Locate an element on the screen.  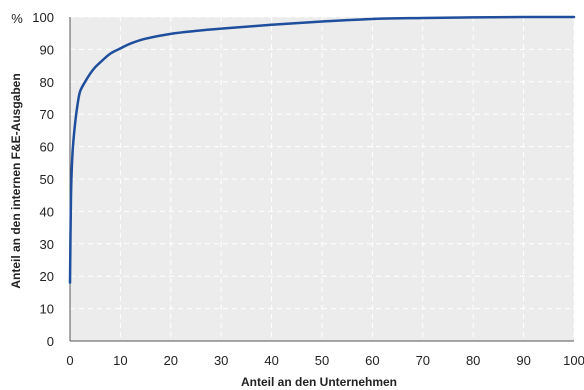
x-tick-label: 80 is located at coordinates (473, 360).